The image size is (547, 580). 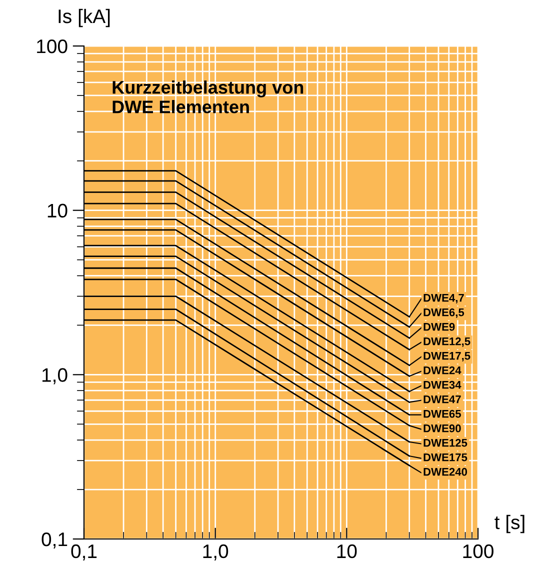 What do you see at coordinates (446, 458) in the screenshot?
I see `legend-label: DWE175` at bounding box center [446, 458].